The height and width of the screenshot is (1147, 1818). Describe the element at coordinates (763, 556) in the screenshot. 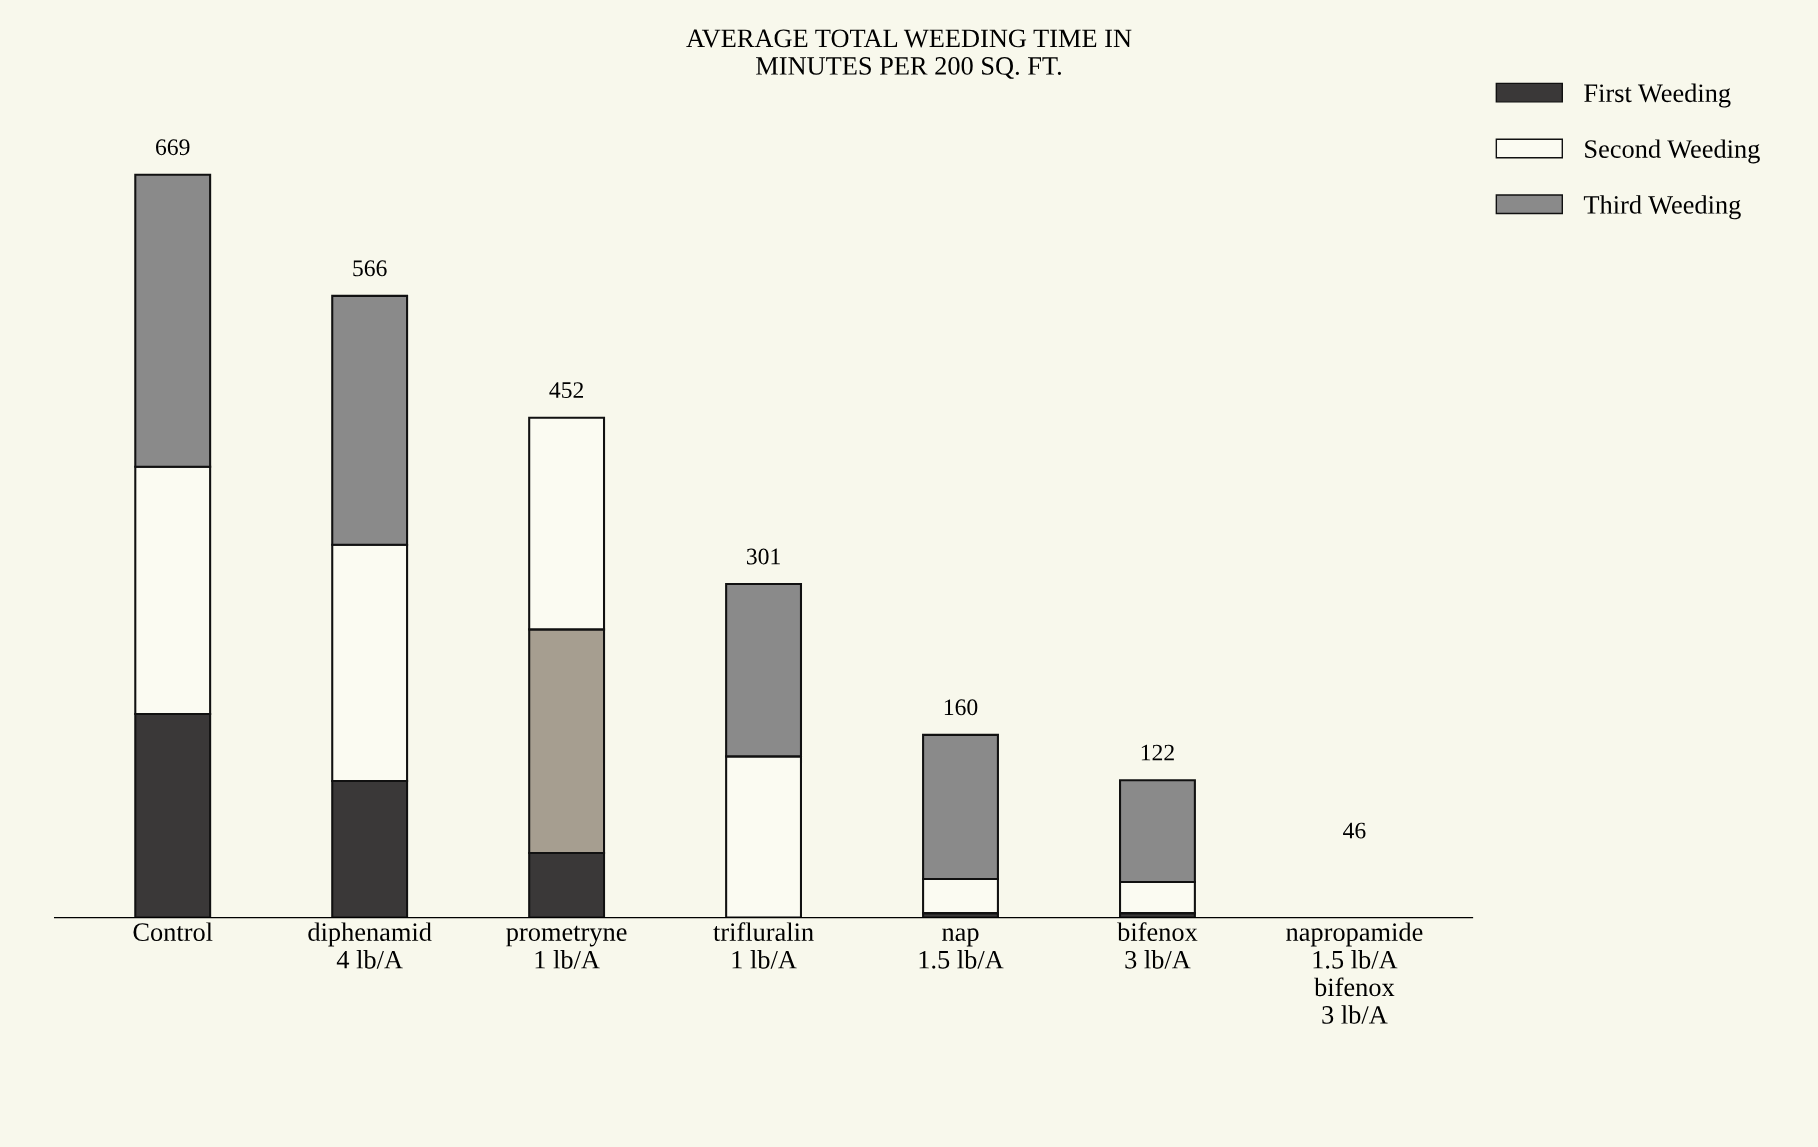

I see `annotation: 301` at that location.